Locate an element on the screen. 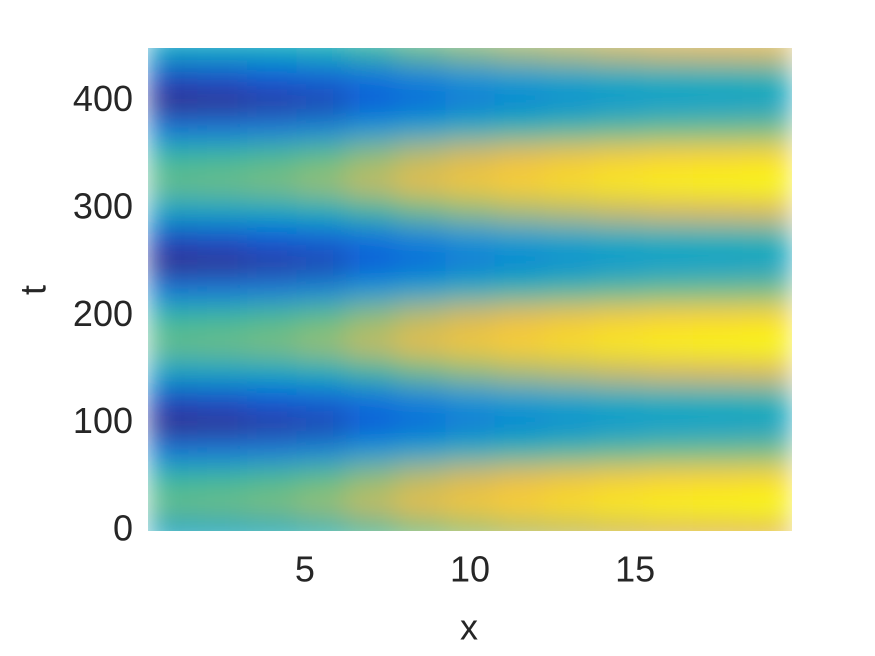 The image size is (875, 656). x-axis-label: x is located at coordinates (469, 627).